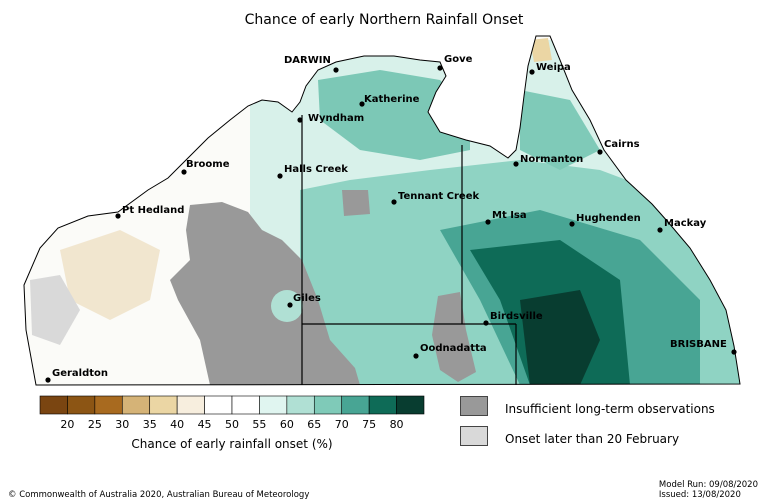 This screenshot has width=768, height=504. What do you see at coordinates (486, 323) in the screenshot?
I see `city-dot-birdsville` at bounding box center [486, 323].